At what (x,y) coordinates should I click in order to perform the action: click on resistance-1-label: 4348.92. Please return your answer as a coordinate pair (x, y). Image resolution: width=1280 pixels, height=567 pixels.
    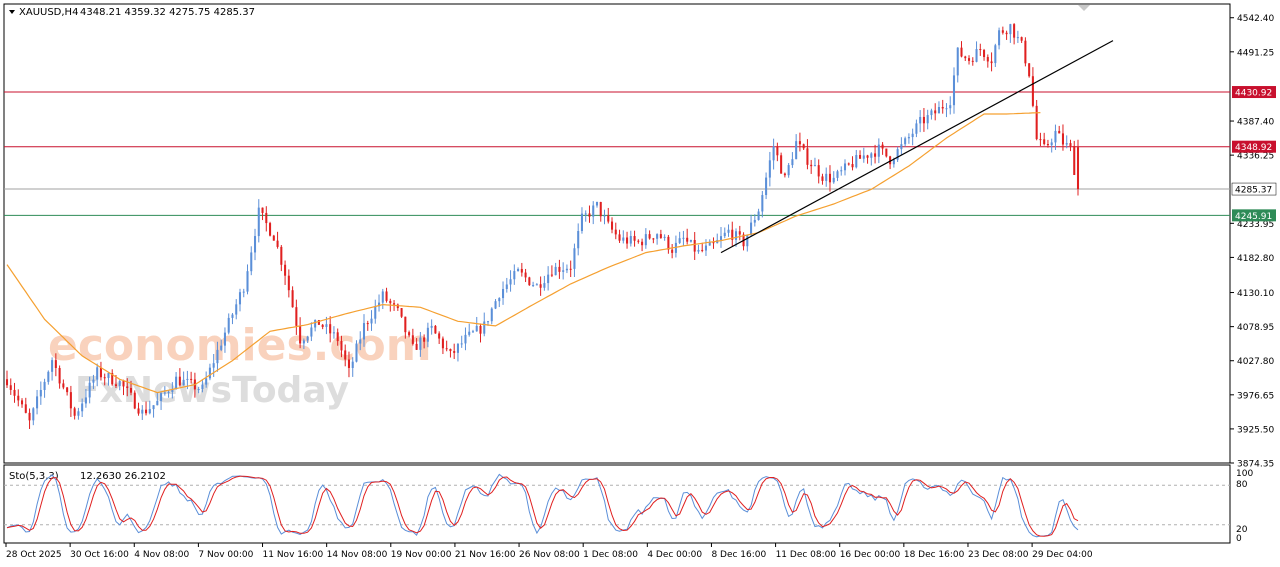
    Looking at the image, I should click on (1253, 148).